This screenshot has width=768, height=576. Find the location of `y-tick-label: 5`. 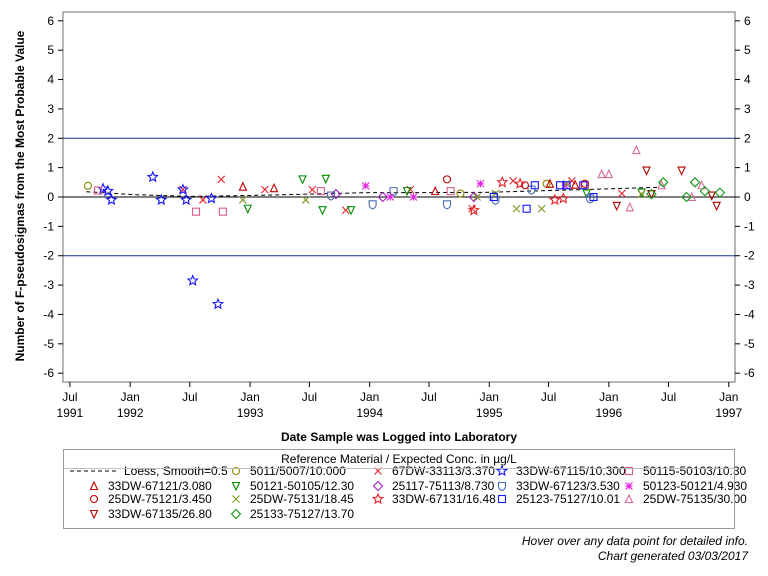

y-tick-label: 5 is located at coordinates (50, 50).